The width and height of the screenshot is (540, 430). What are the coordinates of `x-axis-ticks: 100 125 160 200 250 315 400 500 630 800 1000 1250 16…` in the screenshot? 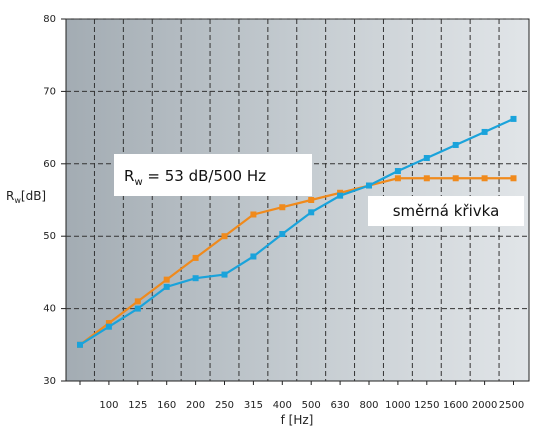 It's located at (301, 396).